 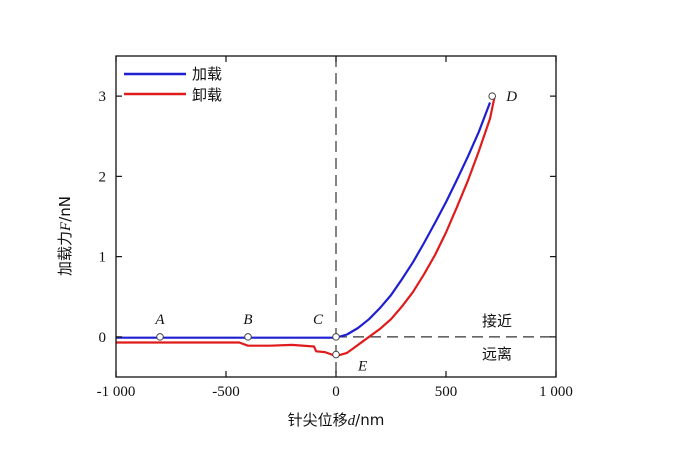 What do you see at coordinates (369, 420) in the screenshot?
I see `x-axis-title-unit: /nm` at bounding box center [369, 420].